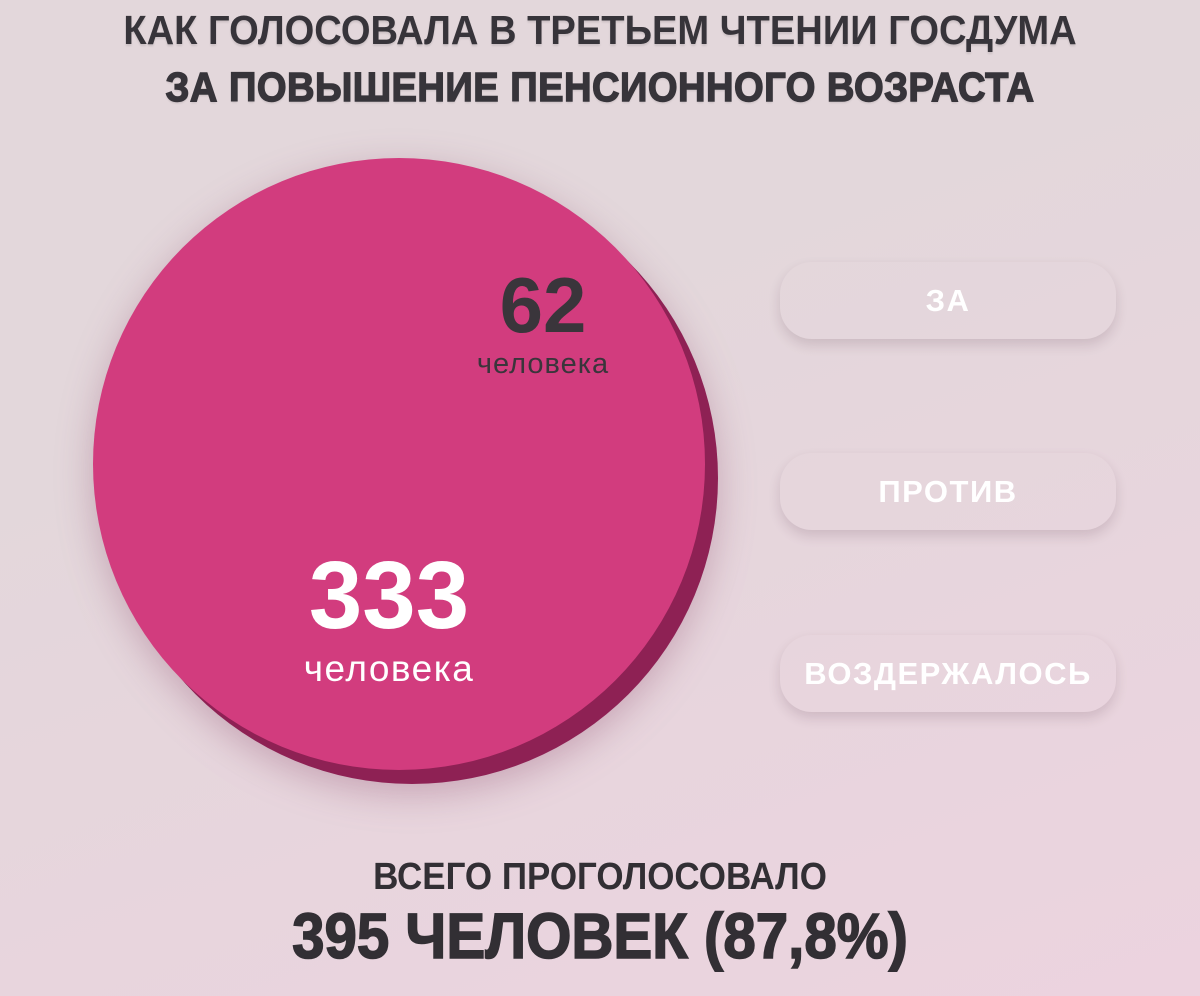 This screenshot has height=996, width=1200. I want to click on title-line-2: ЗА ПОВЫШЕНИЕ ПЕНСИОННОГО ВОЗРАСТА, so click(600, 87).